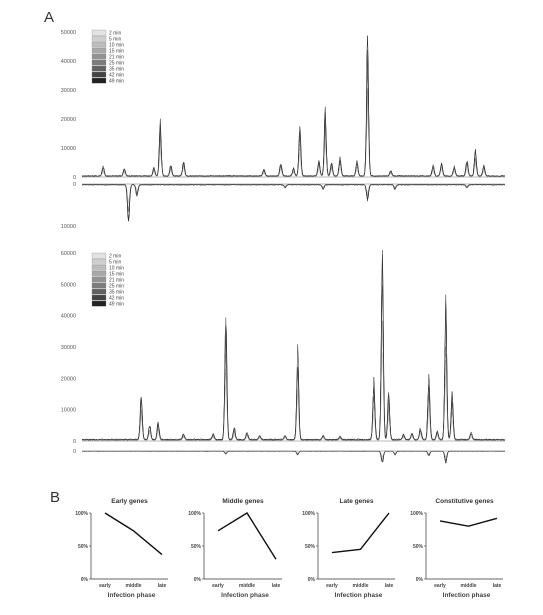 The width and height of the screenshot is (543, 615). What do you see at coordinates (243, 501) in the screenshot?
I see `chart-title: Middle genes` at bounding box center [243, 501].